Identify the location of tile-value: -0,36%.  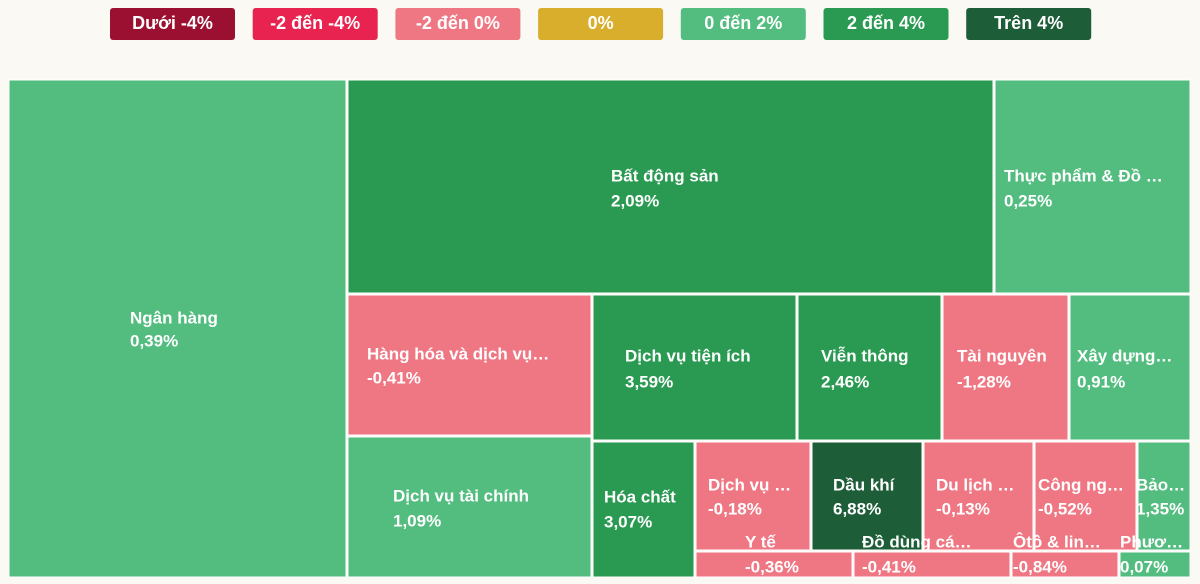
(772, 566).